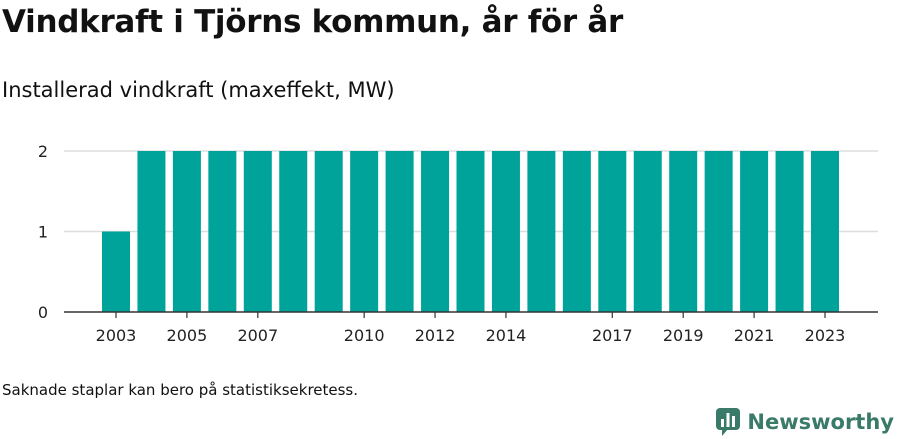 This screenshot has width=900, height=439. What do you see at coordinates (293, 231) in the screenshot?
I see `bar-2008` at bounding box center [293, 231].